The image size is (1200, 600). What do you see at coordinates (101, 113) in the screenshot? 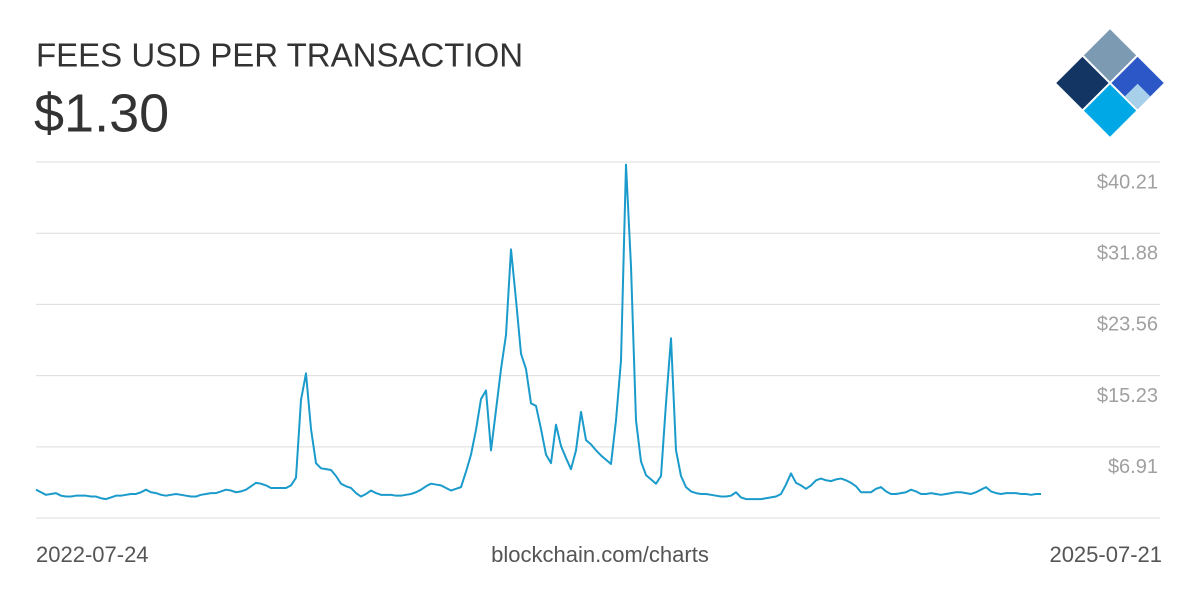
I see `current-value: $1.30` at bounding box center [101, 113].